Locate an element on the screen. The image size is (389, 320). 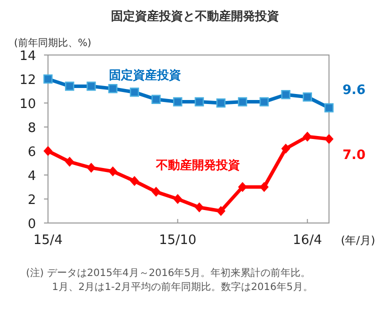
x-axis-title: (年/月) is located at coordinates (358, 240).